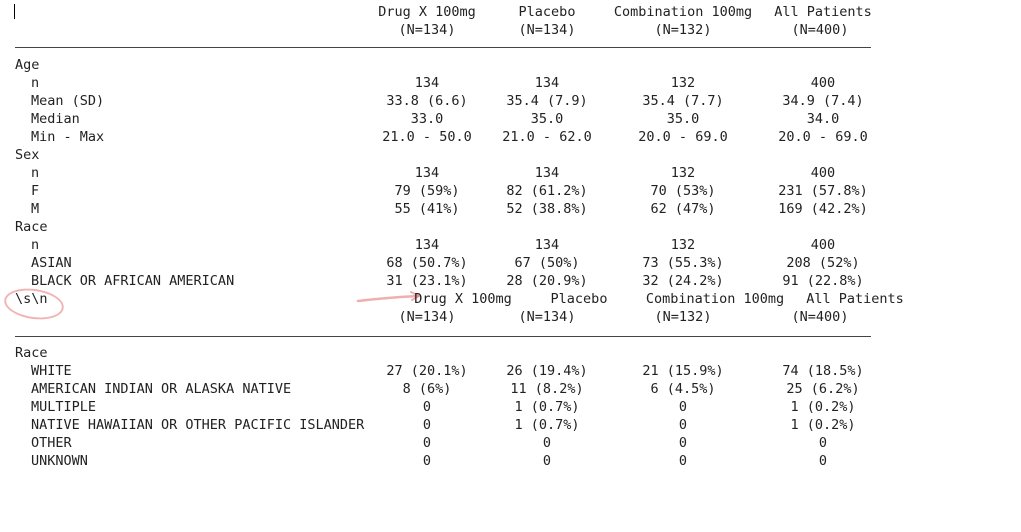 The height and width of the screenshot is (532, 1021). I want to click on row-label: UNKNOWN, so click(59, 461).